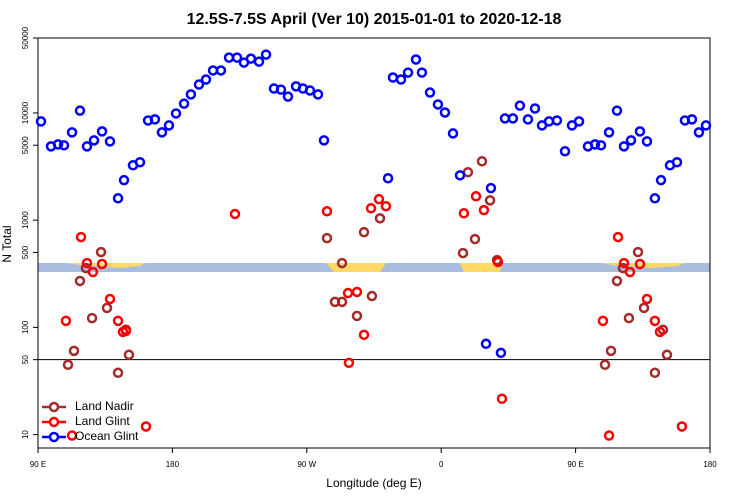  I want to click on y-tick-label: 10, so click(25, 434).